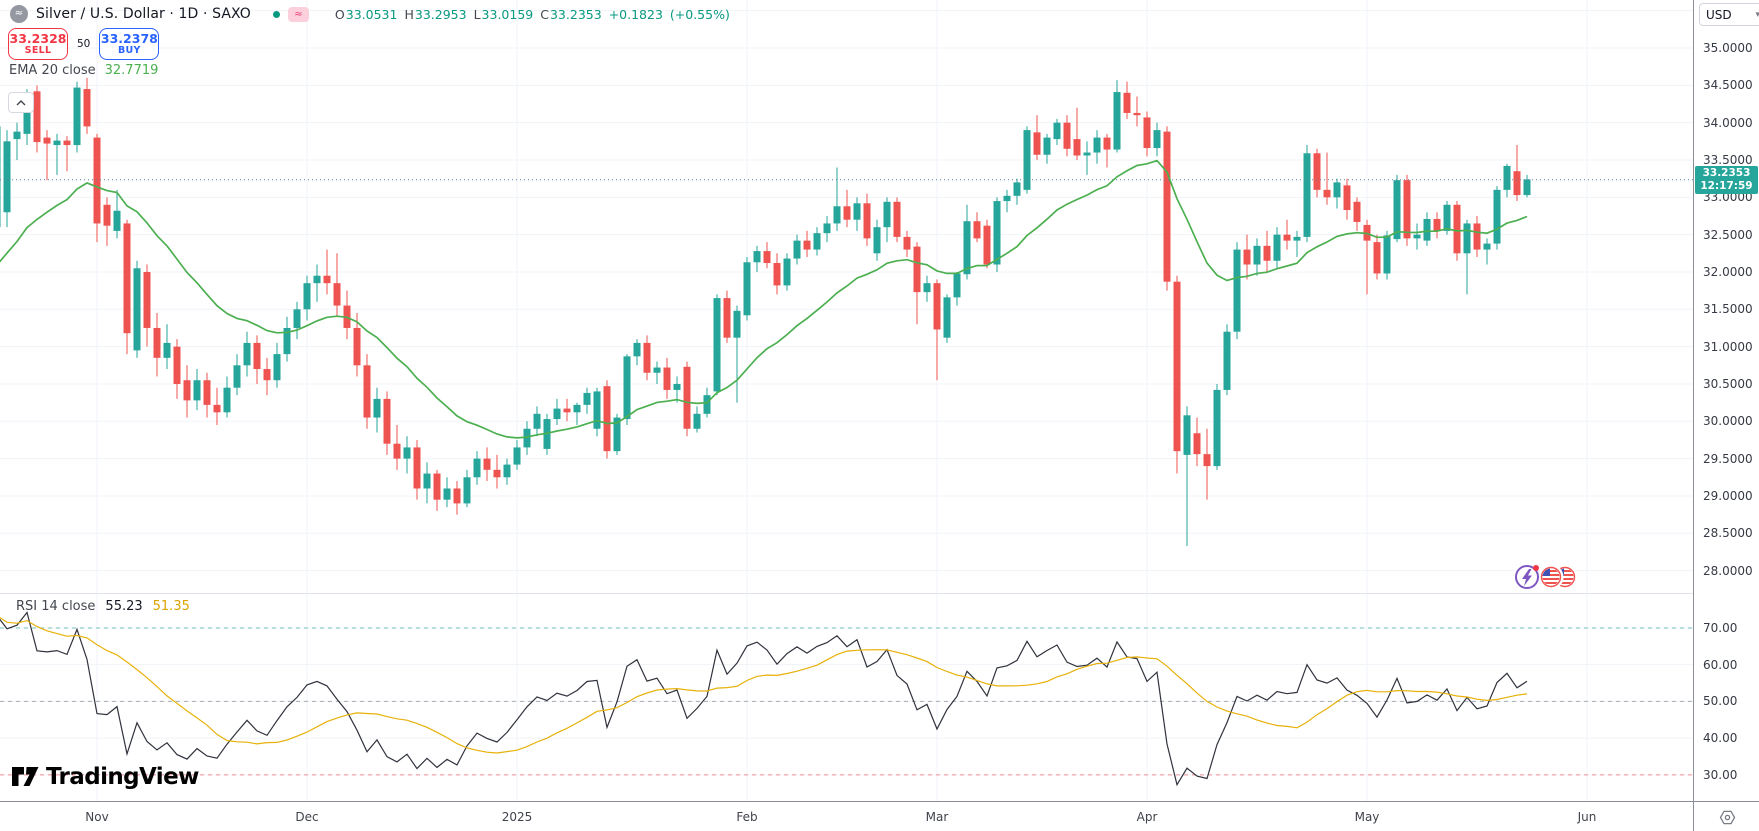 The height and width of the screenshot is (831, 1759). What do you see at coordinates (575, 14) in the screenshot?
I see `close-value: 33.2353` at bounding box center [575, 14].